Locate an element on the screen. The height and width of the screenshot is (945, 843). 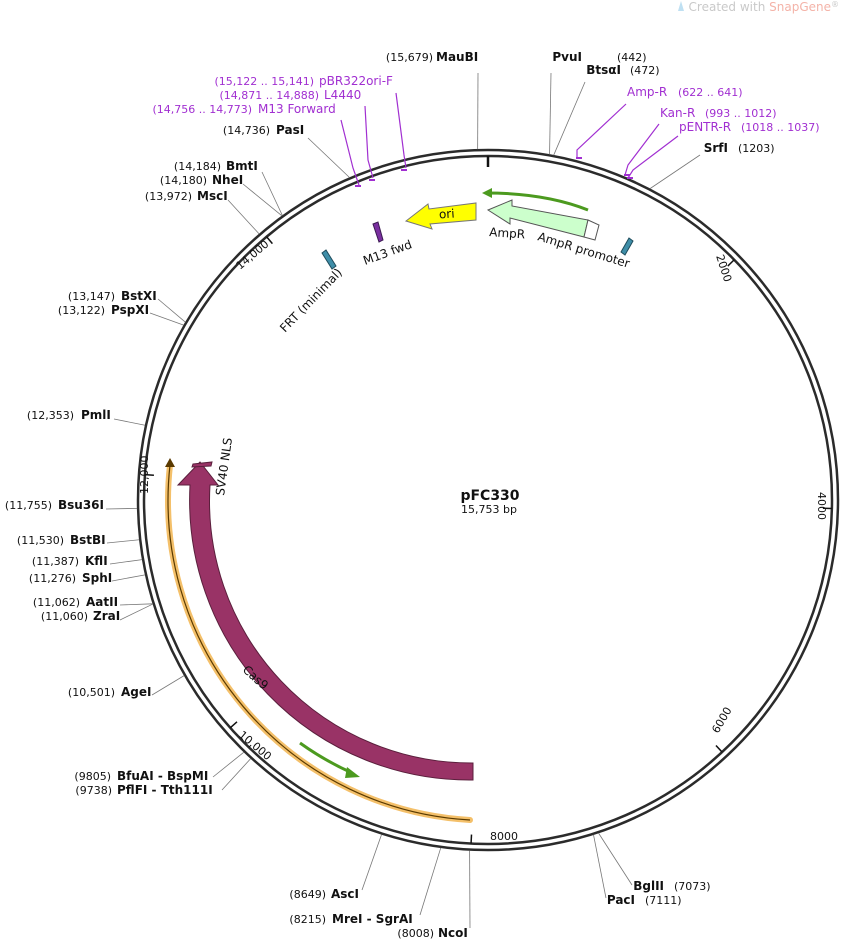
site-name-bstbi: BstBI is located at coordinates (88, 540).